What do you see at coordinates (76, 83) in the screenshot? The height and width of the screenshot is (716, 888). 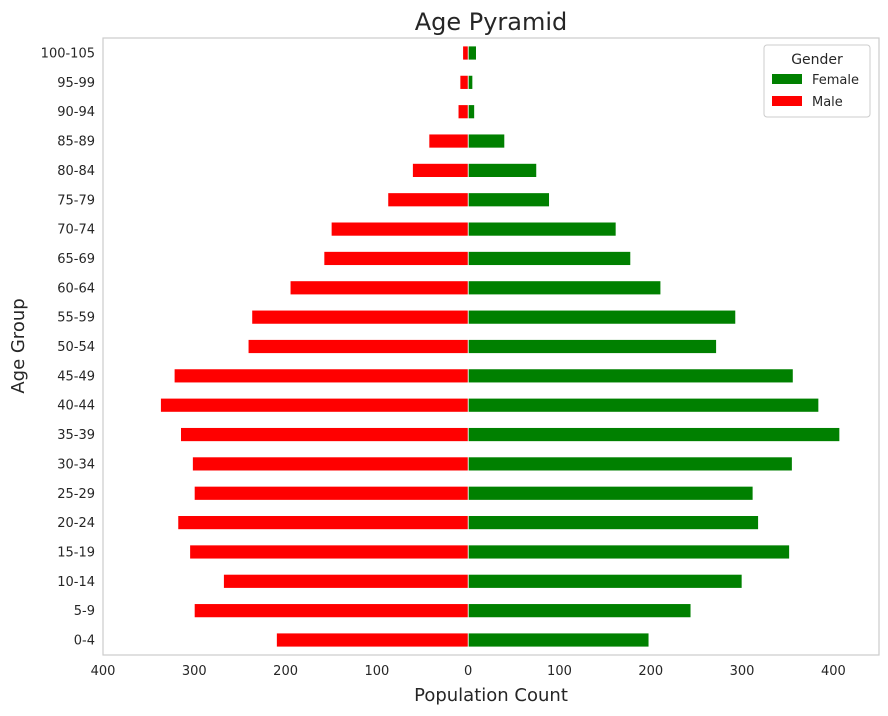 I see `y-tick-label: 95-99` at bounding box center [76, 83].